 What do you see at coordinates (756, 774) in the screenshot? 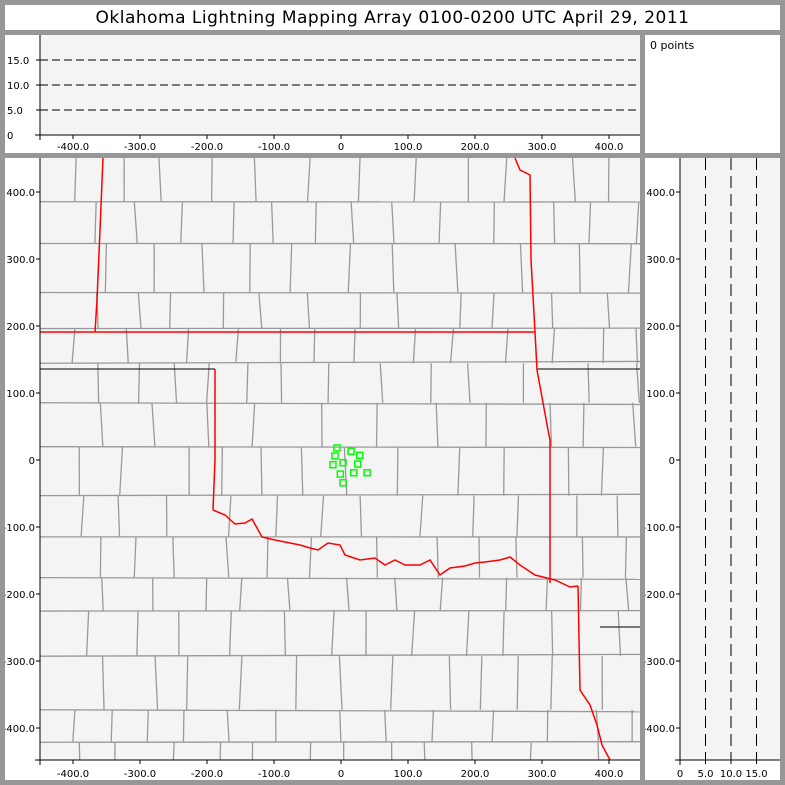
I see `x-tick-label: 15.0` at bounding box center [756, 774].